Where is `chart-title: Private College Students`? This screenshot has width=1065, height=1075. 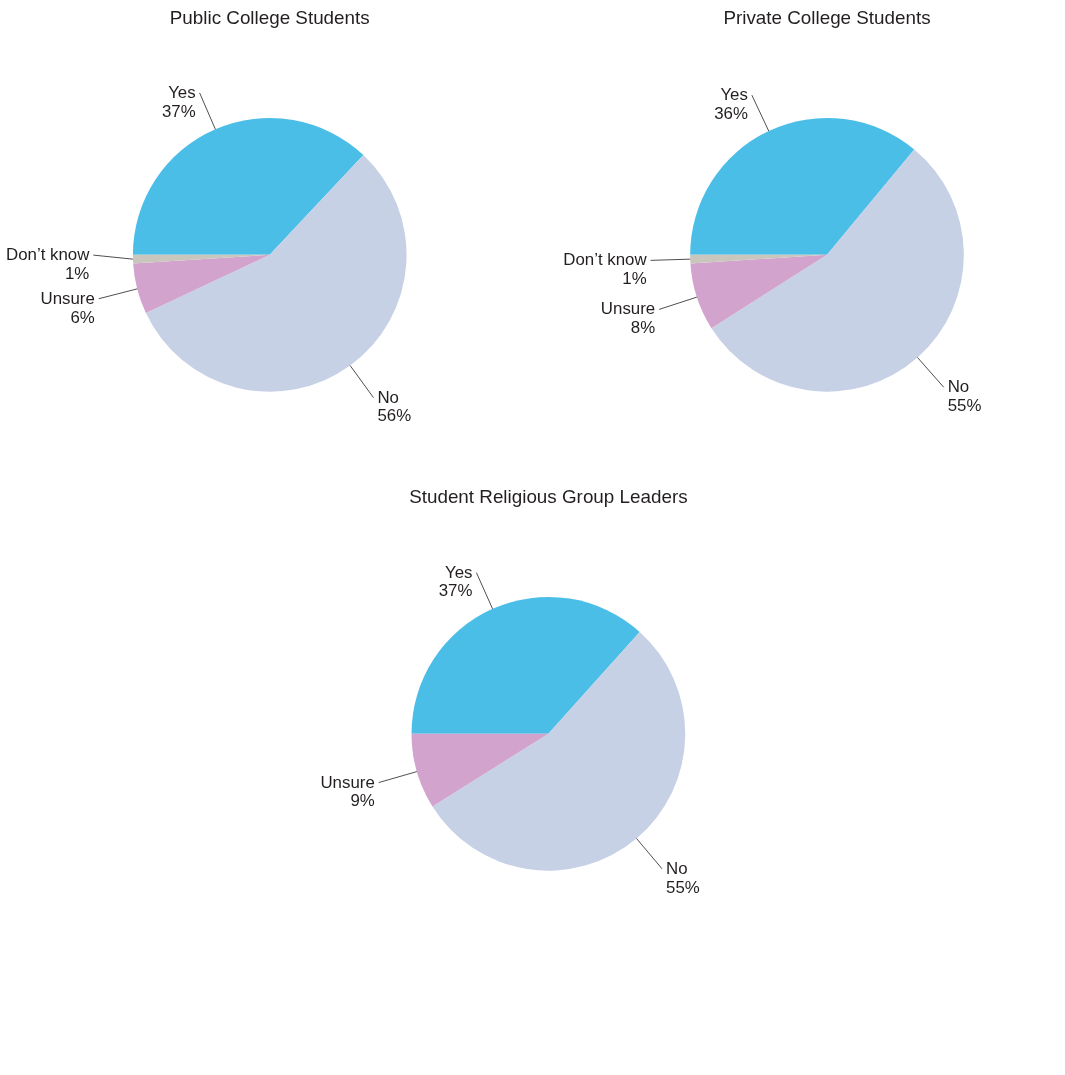 chart-title: Private College Students is located at coordinates (827, 17).